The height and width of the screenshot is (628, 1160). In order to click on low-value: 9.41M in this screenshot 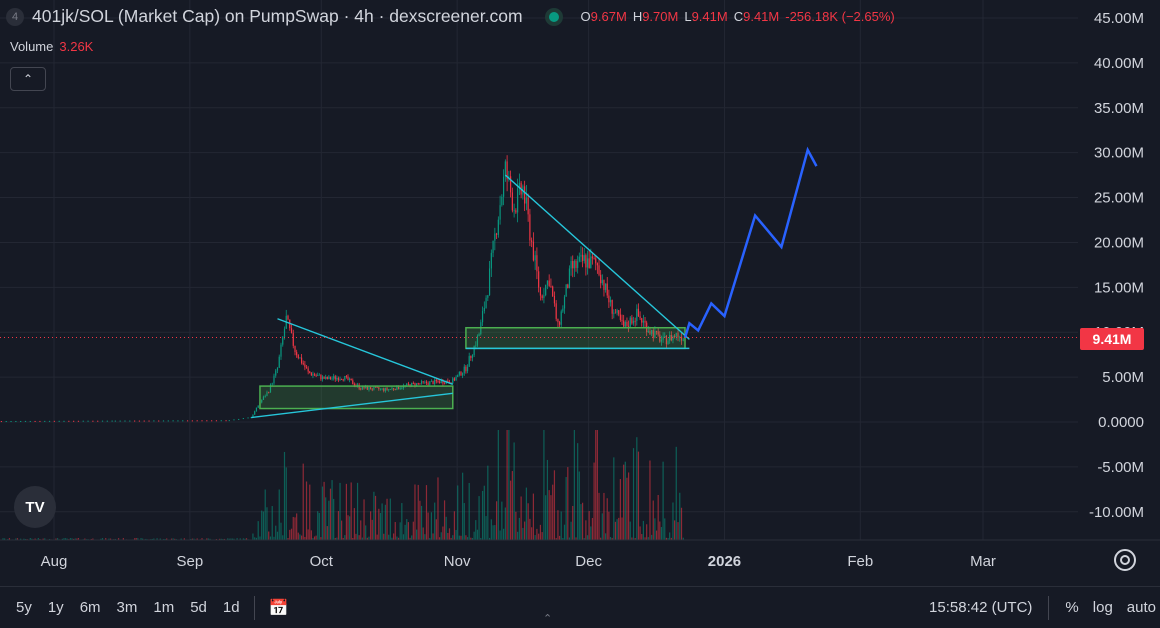, I will do `click(710, 16)`.